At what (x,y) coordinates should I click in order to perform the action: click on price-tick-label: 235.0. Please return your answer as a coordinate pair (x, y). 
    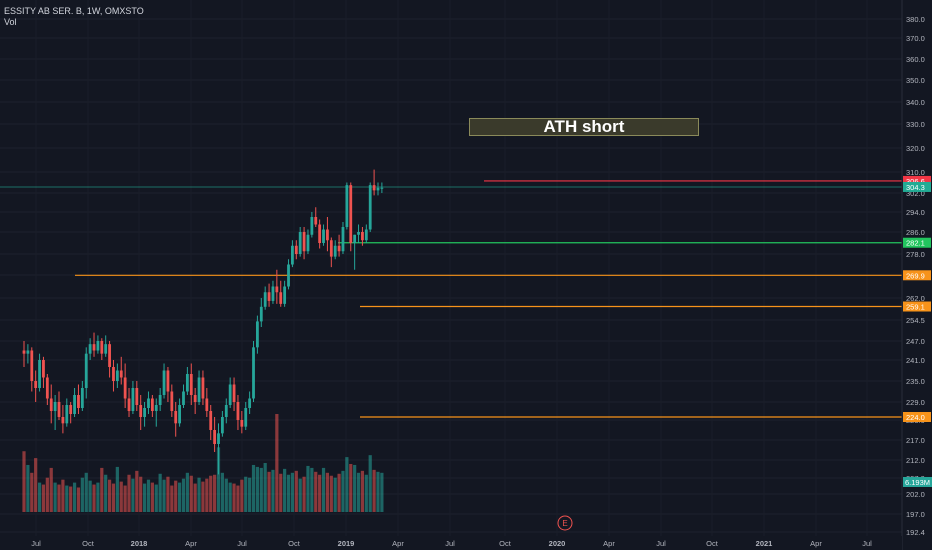
    Looking at the image, I should click on (915, 381).